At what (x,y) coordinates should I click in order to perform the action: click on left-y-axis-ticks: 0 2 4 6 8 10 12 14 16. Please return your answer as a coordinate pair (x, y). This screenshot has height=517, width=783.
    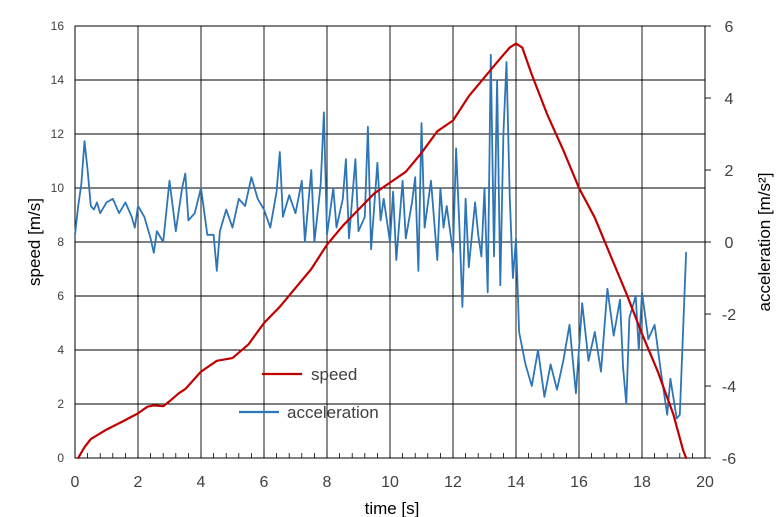
    Looking at the image, I should click on (58, 242).